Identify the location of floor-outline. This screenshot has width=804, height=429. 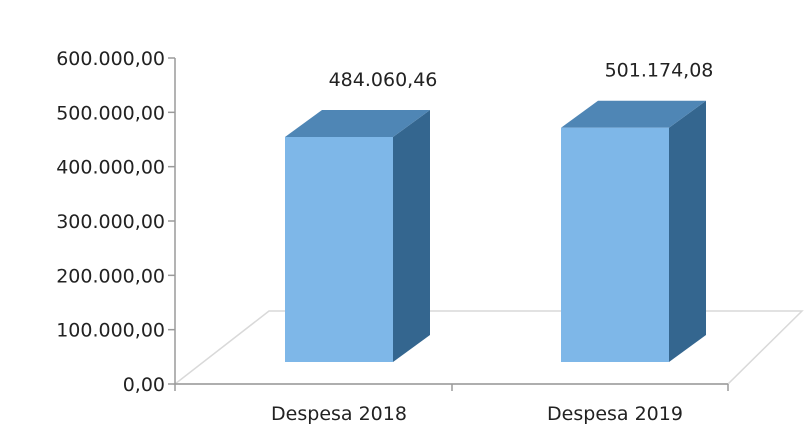
(488, 347).